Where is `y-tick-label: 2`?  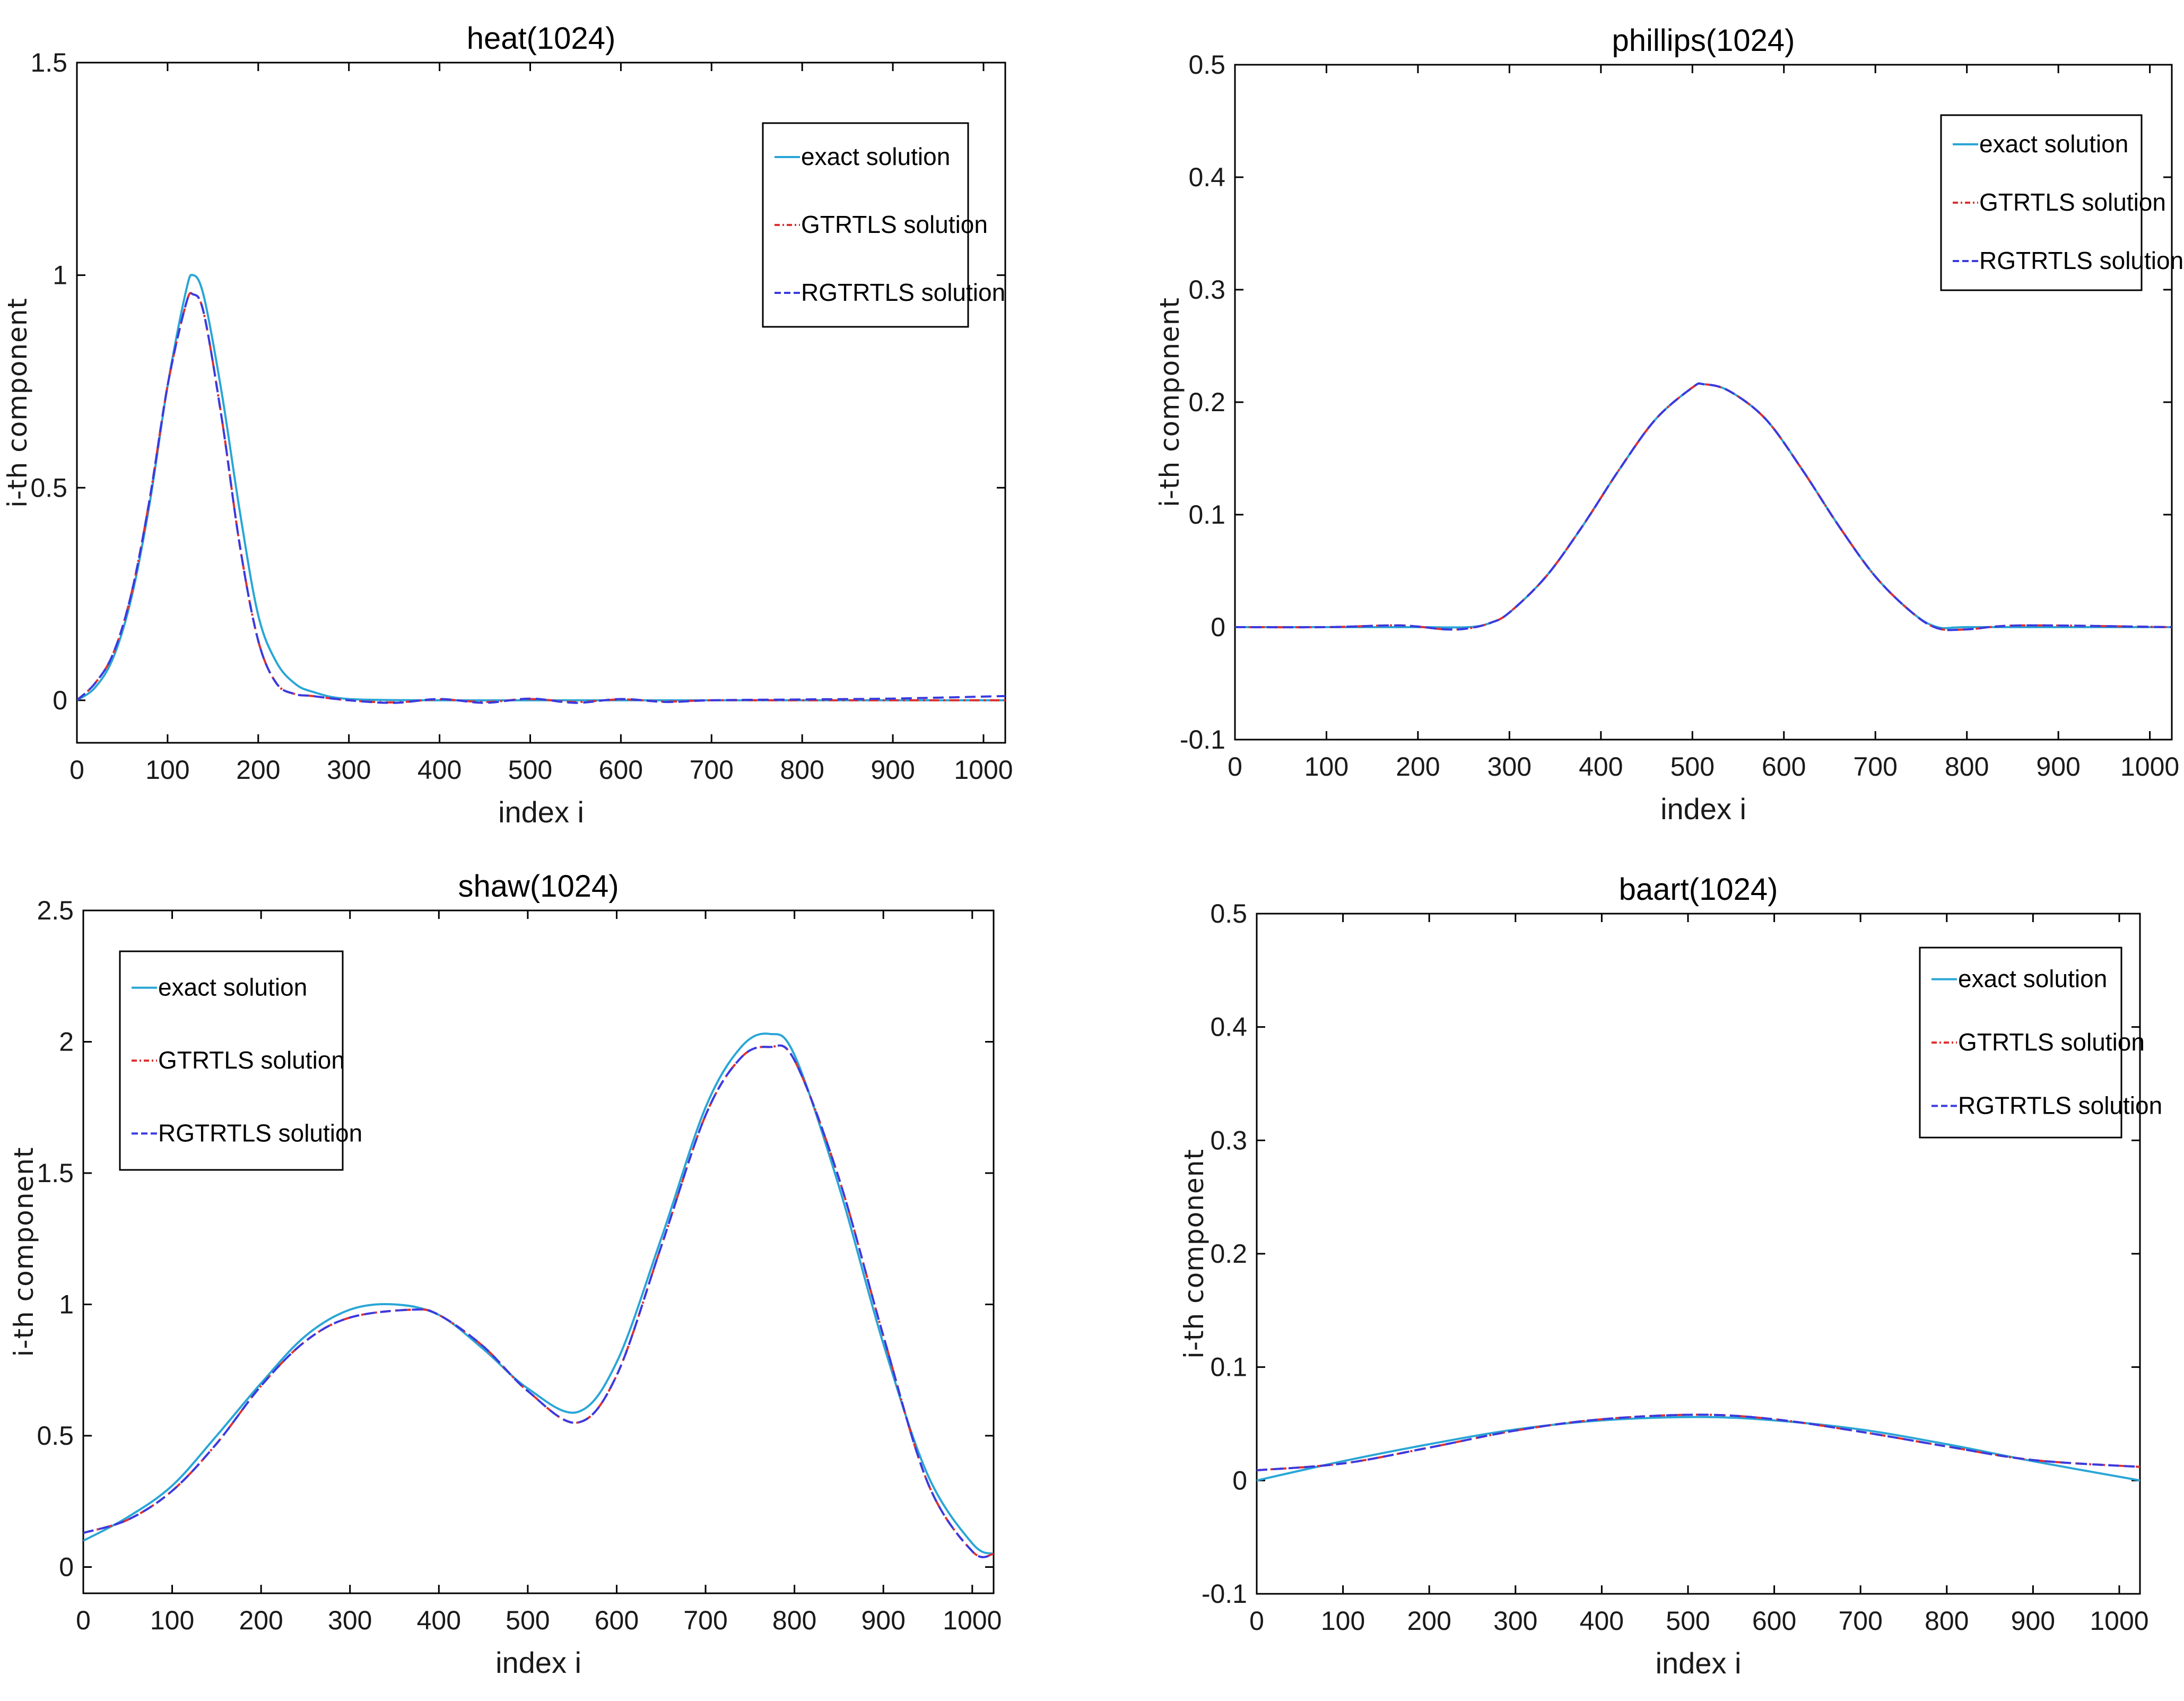
y-tick-label: 2 is located at coordinates (66, 1042).